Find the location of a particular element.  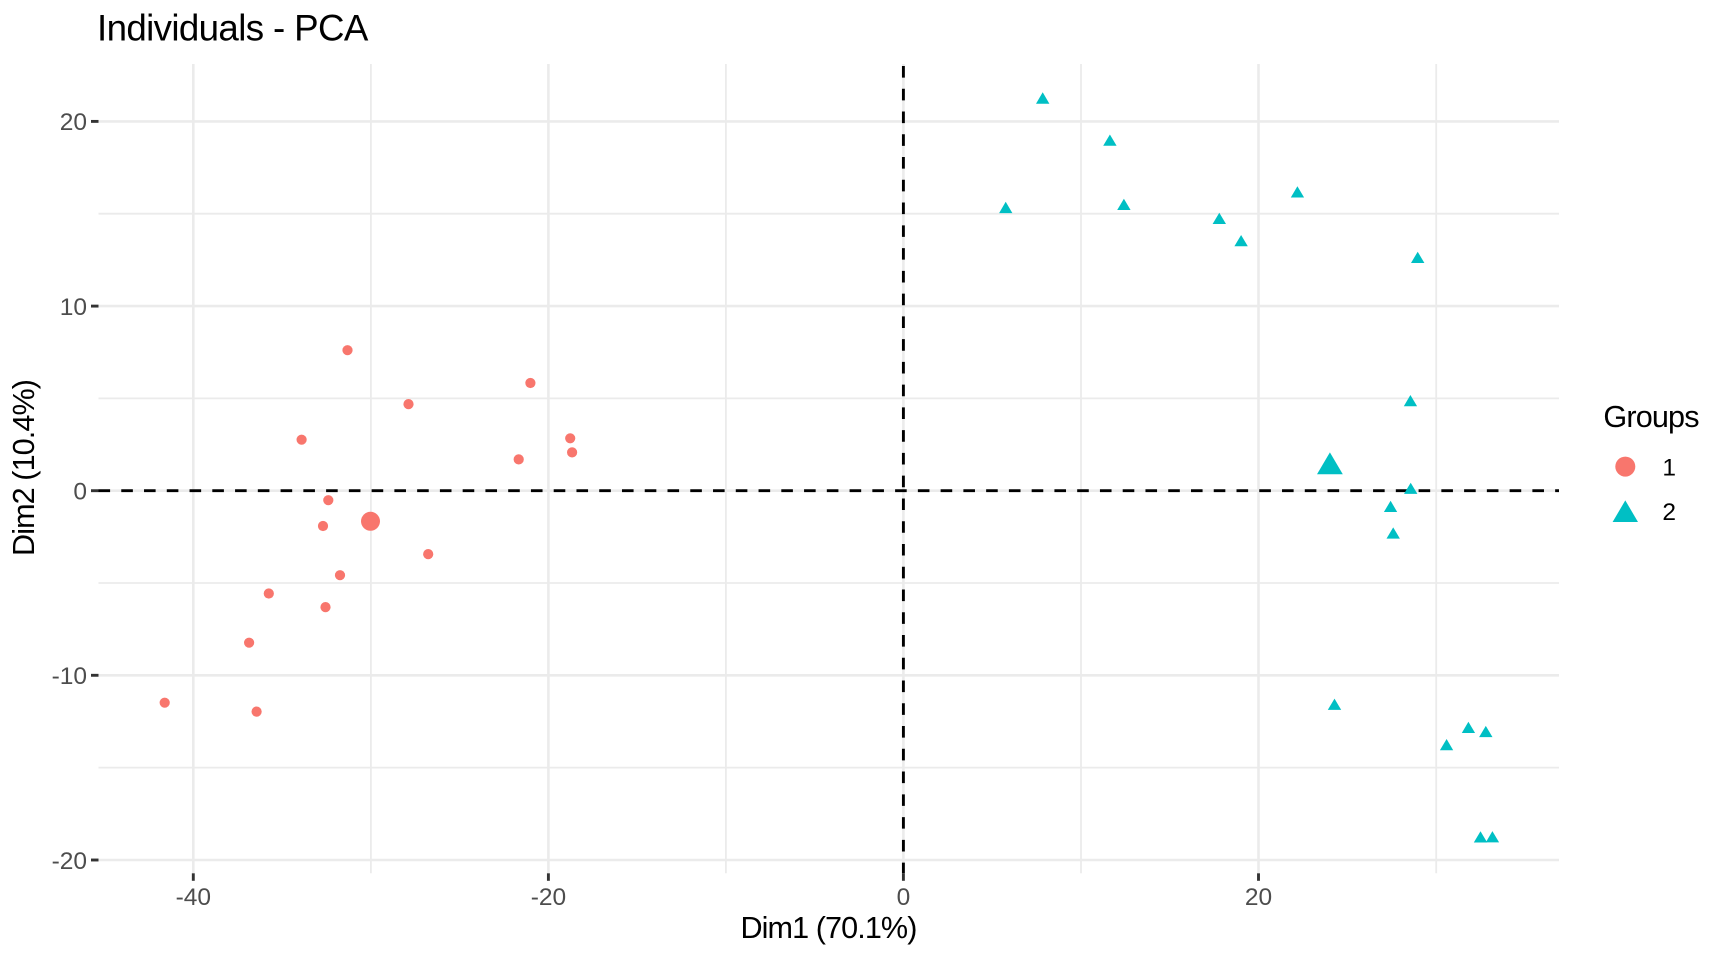

svg-text: 1 is located at coordinates (1669, 468).